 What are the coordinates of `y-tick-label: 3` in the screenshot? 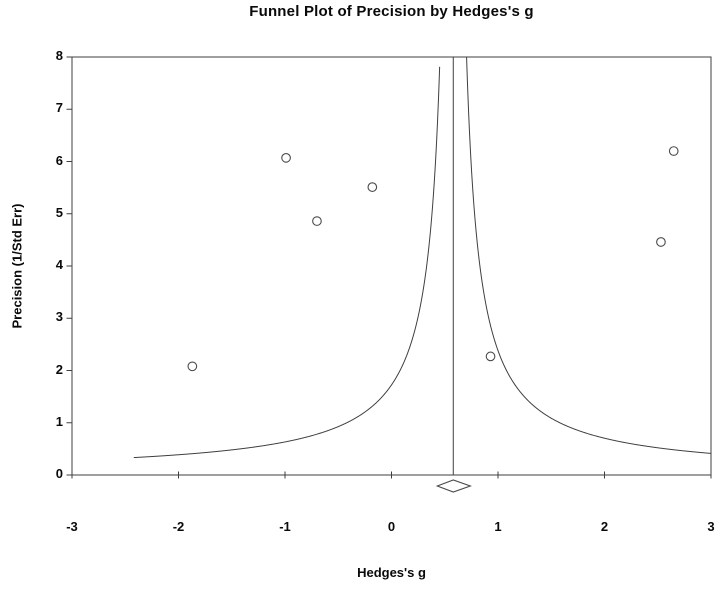 It's located at (59, 317).